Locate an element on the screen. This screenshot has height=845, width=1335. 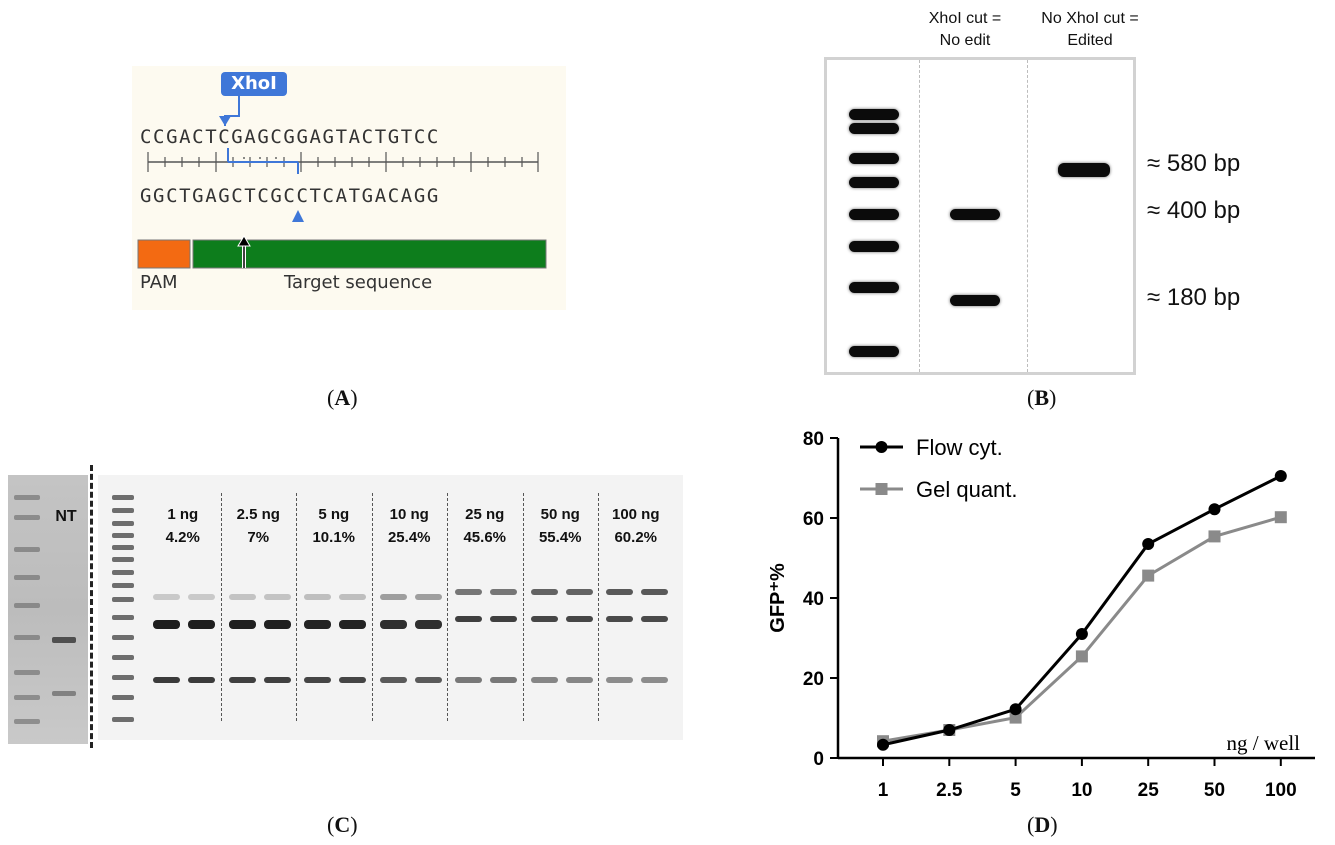
sequence-diagram is located at coordinates (342, 182).